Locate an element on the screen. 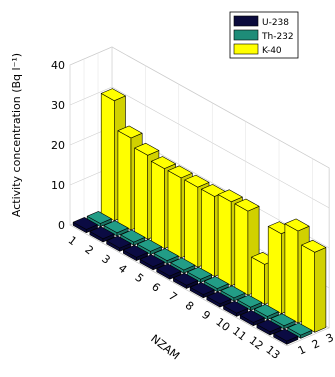  depth-tick-label: 3 is located at coordinates (329, 338).